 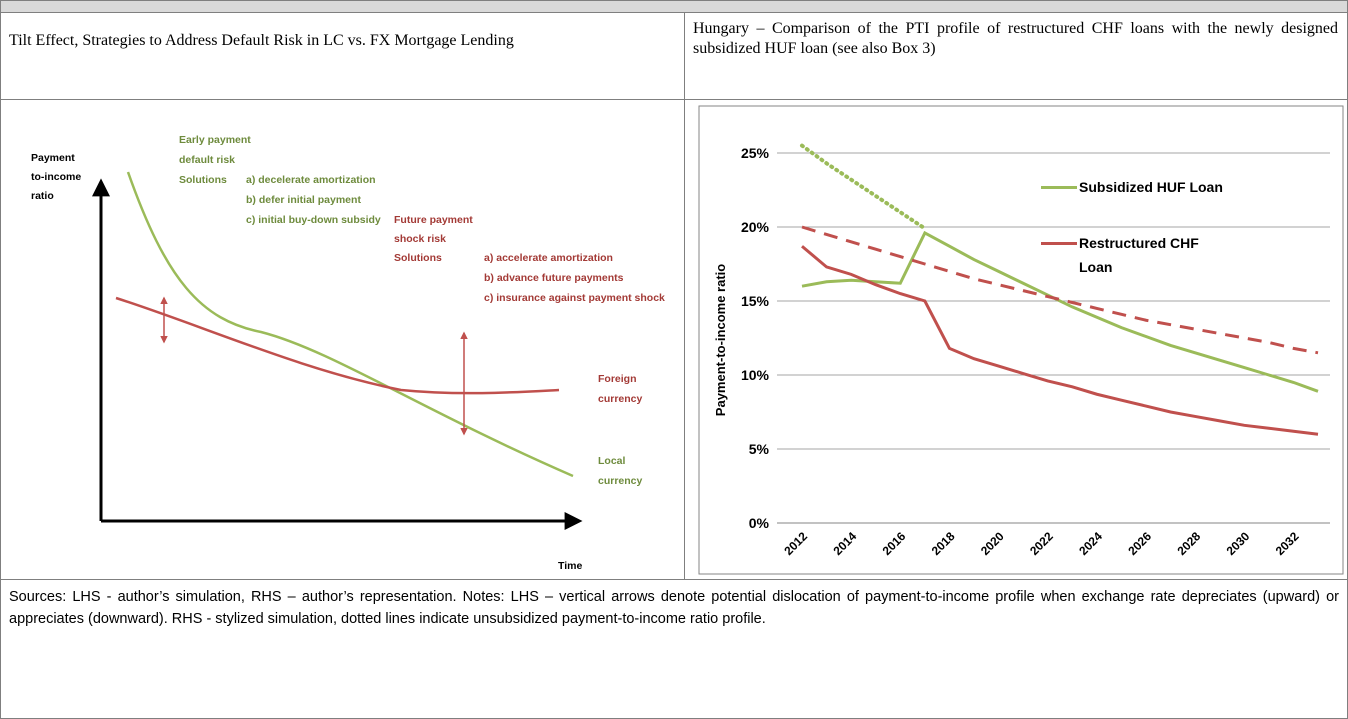 I want to click on y-label: to-income, so click(x=56, y=177).